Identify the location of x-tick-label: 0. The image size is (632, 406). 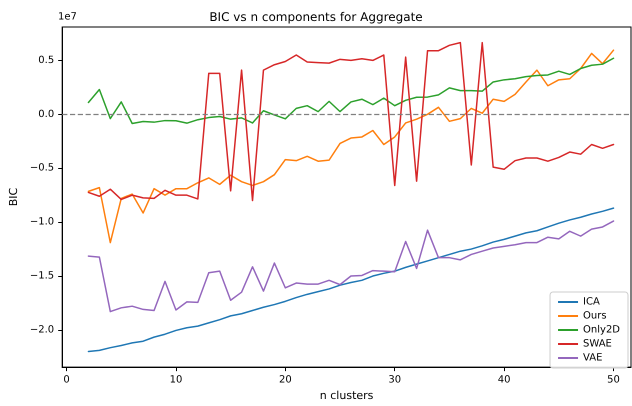
(66, 380).